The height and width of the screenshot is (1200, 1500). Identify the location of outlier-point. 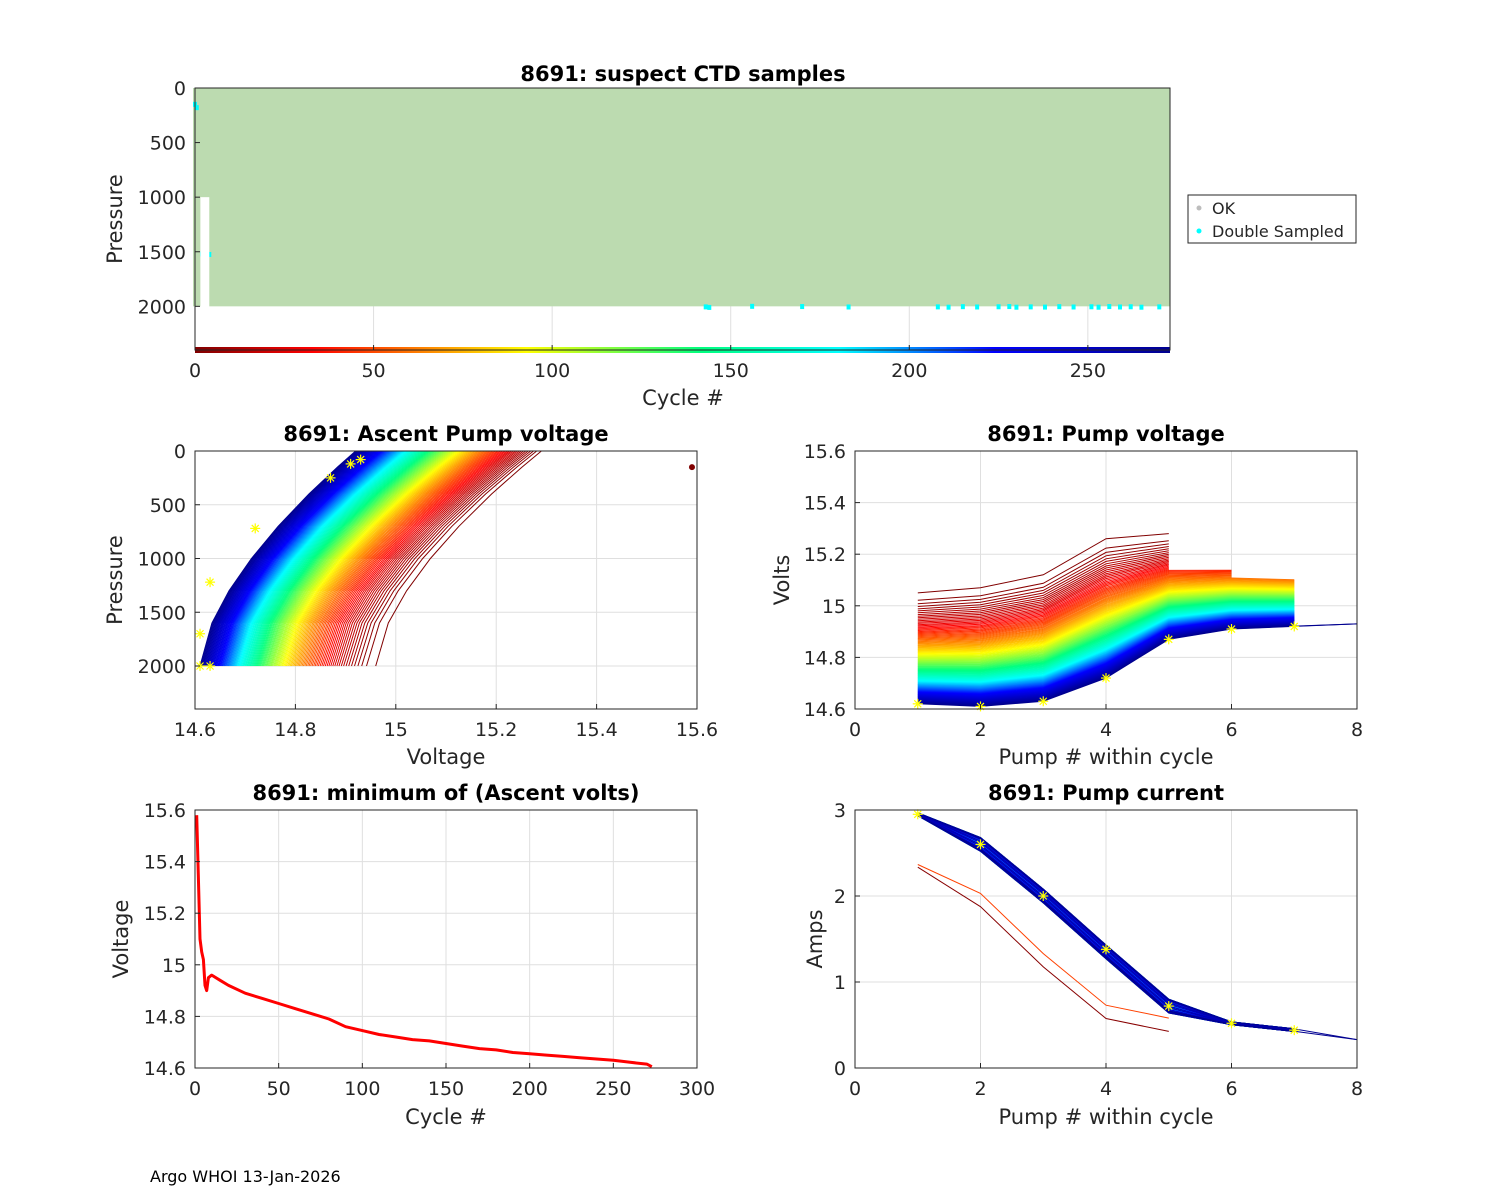
(691, 467).